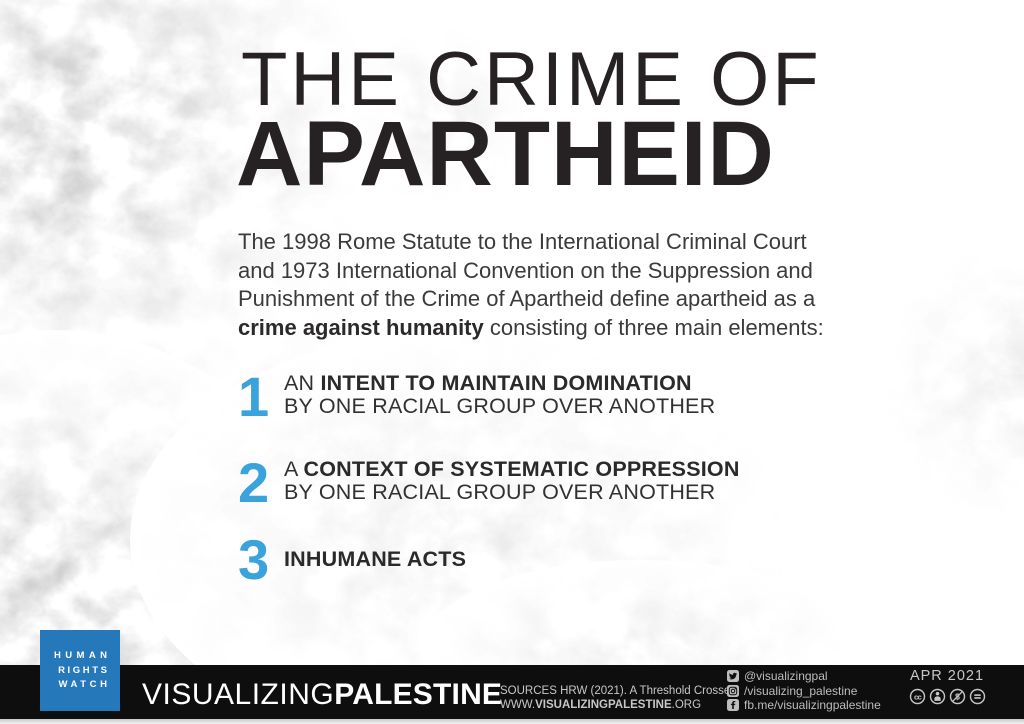 The width and height of the screenshot is (1024, 724). What do you see at coordinates (733, 676) in the screenshot?
I see `twitter-icon` at bounding box center [733, 676].